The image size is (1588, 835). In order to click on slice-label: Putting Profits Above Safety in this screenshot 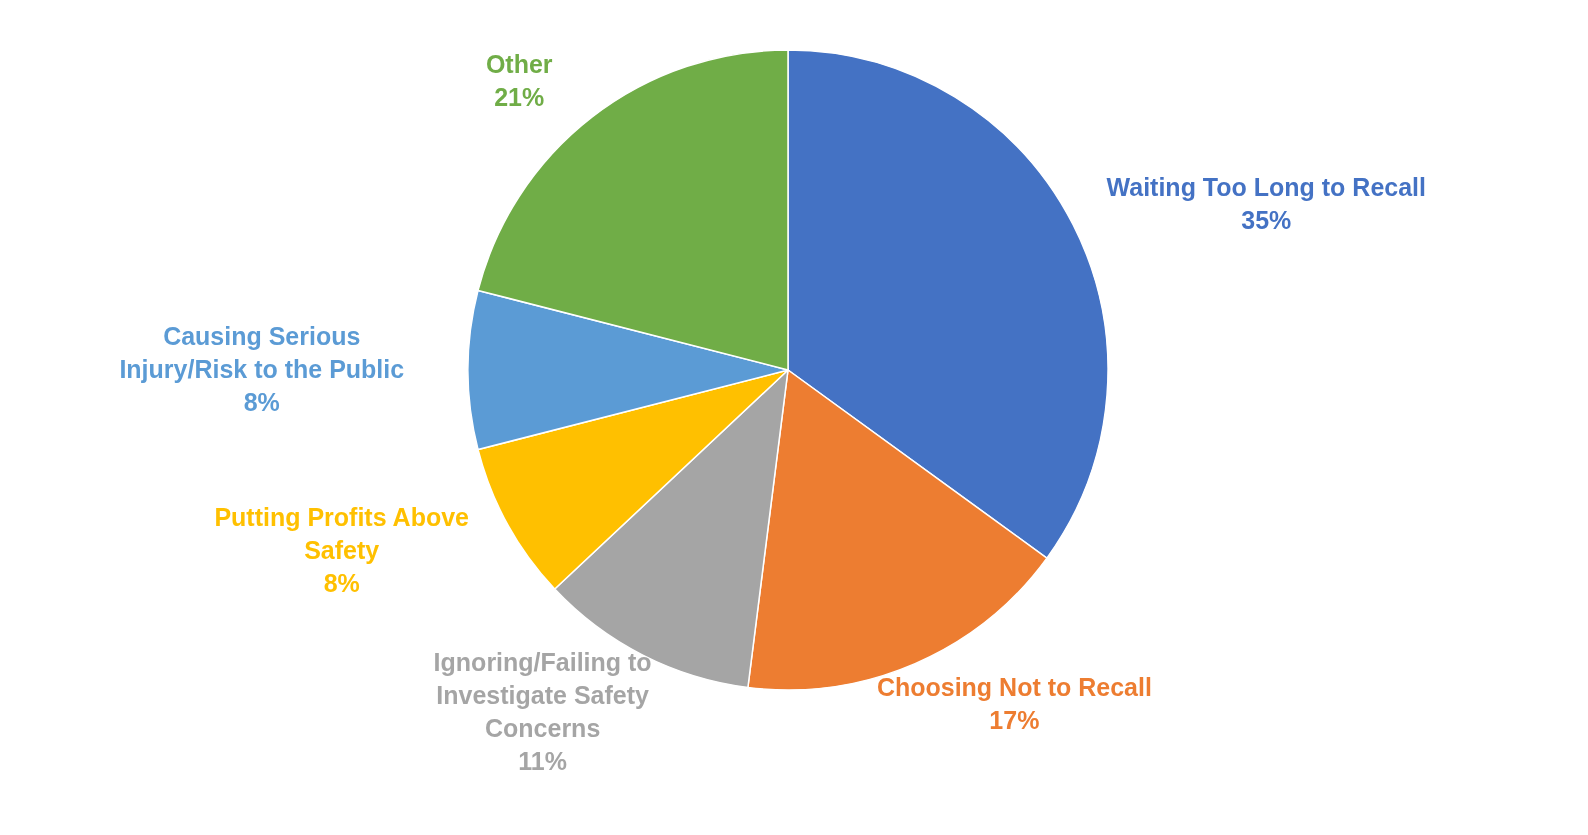, I will do `click(342, 533)`.